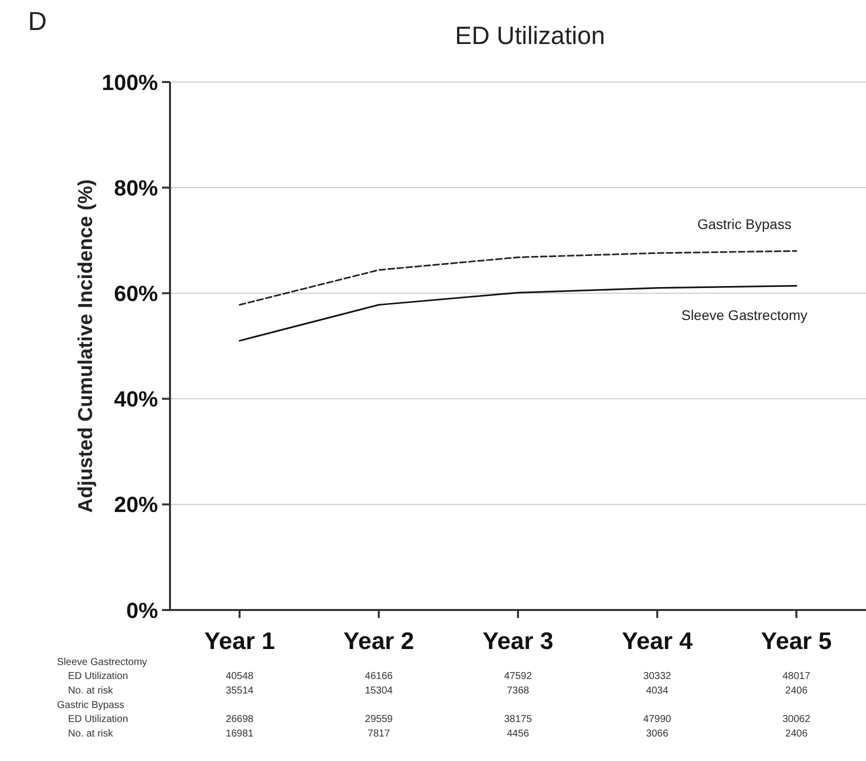  Describe the element at coordinates (130, 82) in the screenshot. I see `y-tick-label: 100%` at that location.